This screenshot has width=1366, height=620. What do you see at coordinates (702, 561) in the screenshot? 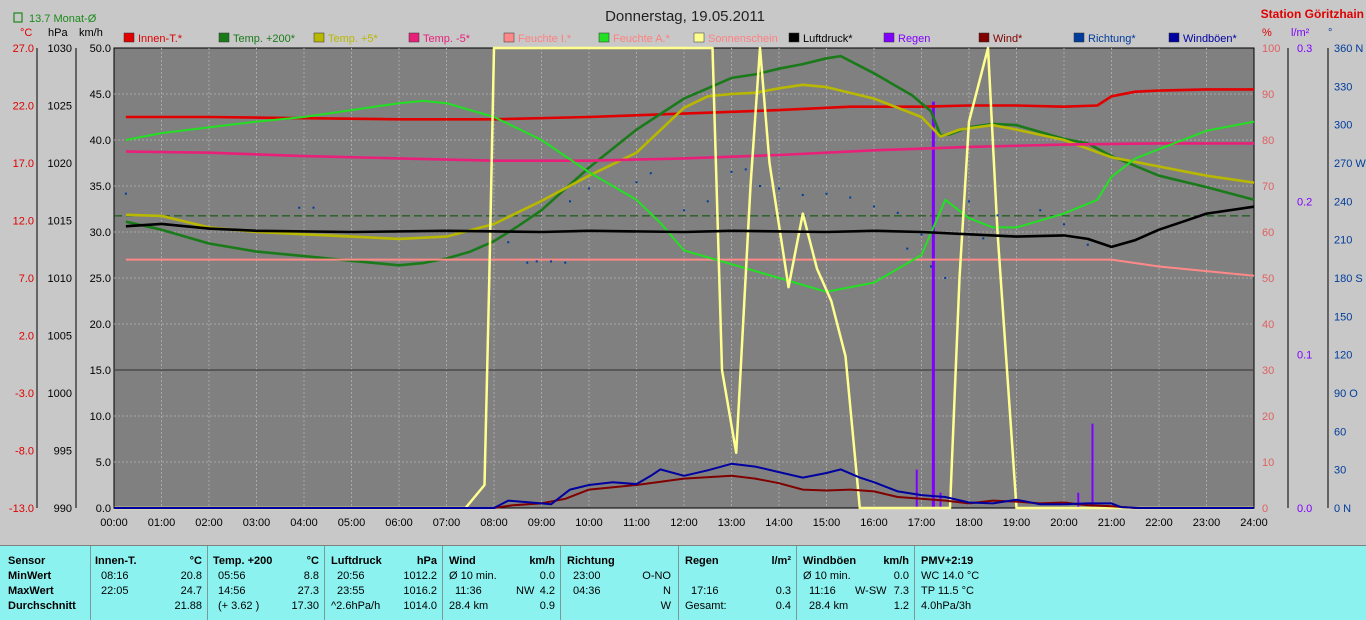
I see `stats-regen-title: Regen` at bounding box center [702, 561].